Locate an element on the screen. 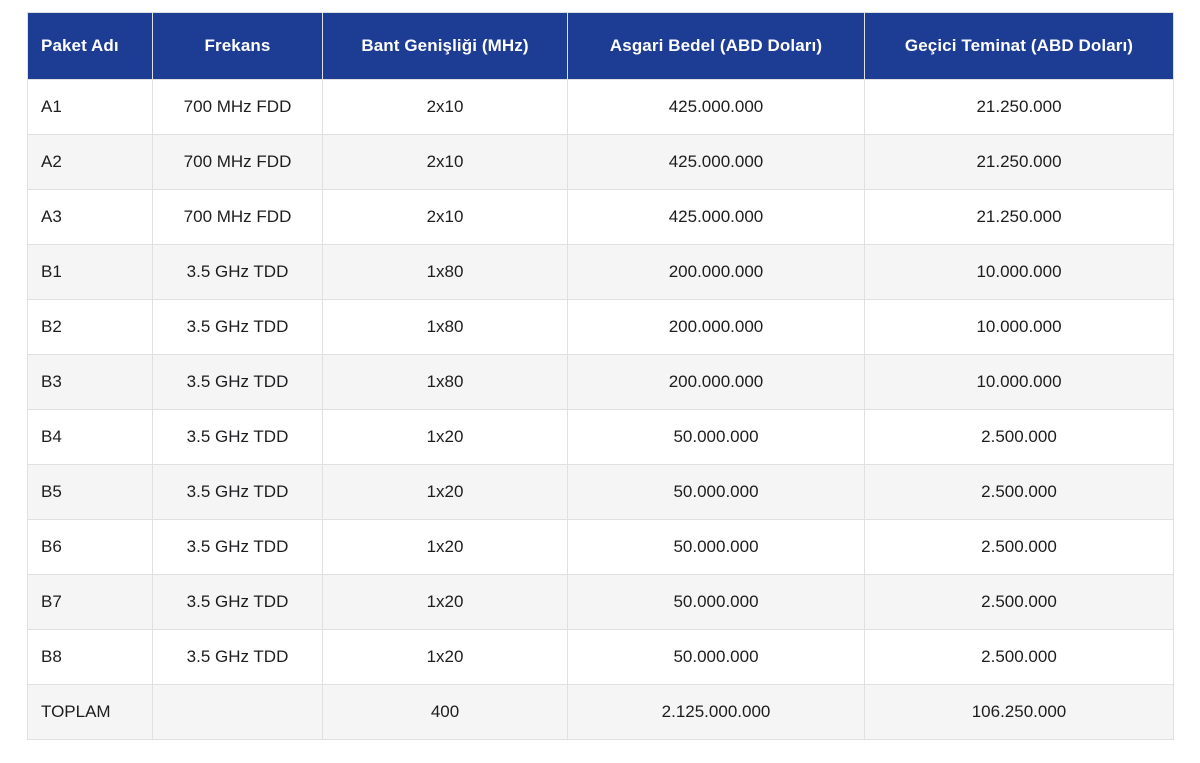 The height and width of the screenshot is (763, 1200). table-row: B8 3.5 GHz TDD 1x20 50.000.000 2.500.000 is located at coordinates (600, 657).